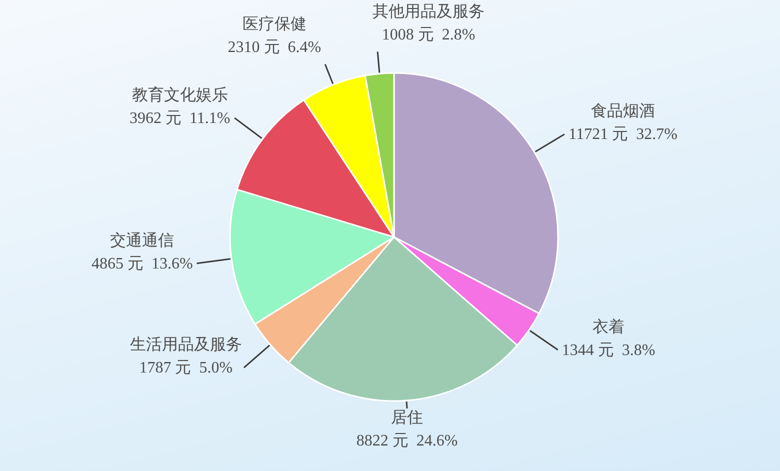 This screenshot has width=780, height=471. What do you see at coordinates (608, 327) in the screenshot?
I see `slice-label: 衣着` at bounding box center [608, 327].